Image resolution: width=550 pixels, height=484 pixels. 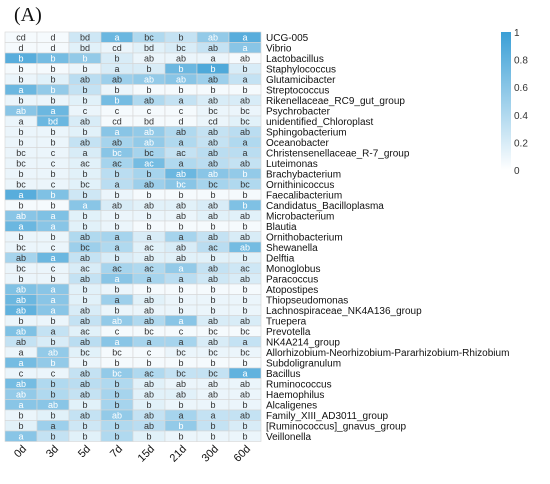 What do you see at coordinates (178, 453) in the screenshot?
I see `column-label: 21d` at bounding box center [178, 453].